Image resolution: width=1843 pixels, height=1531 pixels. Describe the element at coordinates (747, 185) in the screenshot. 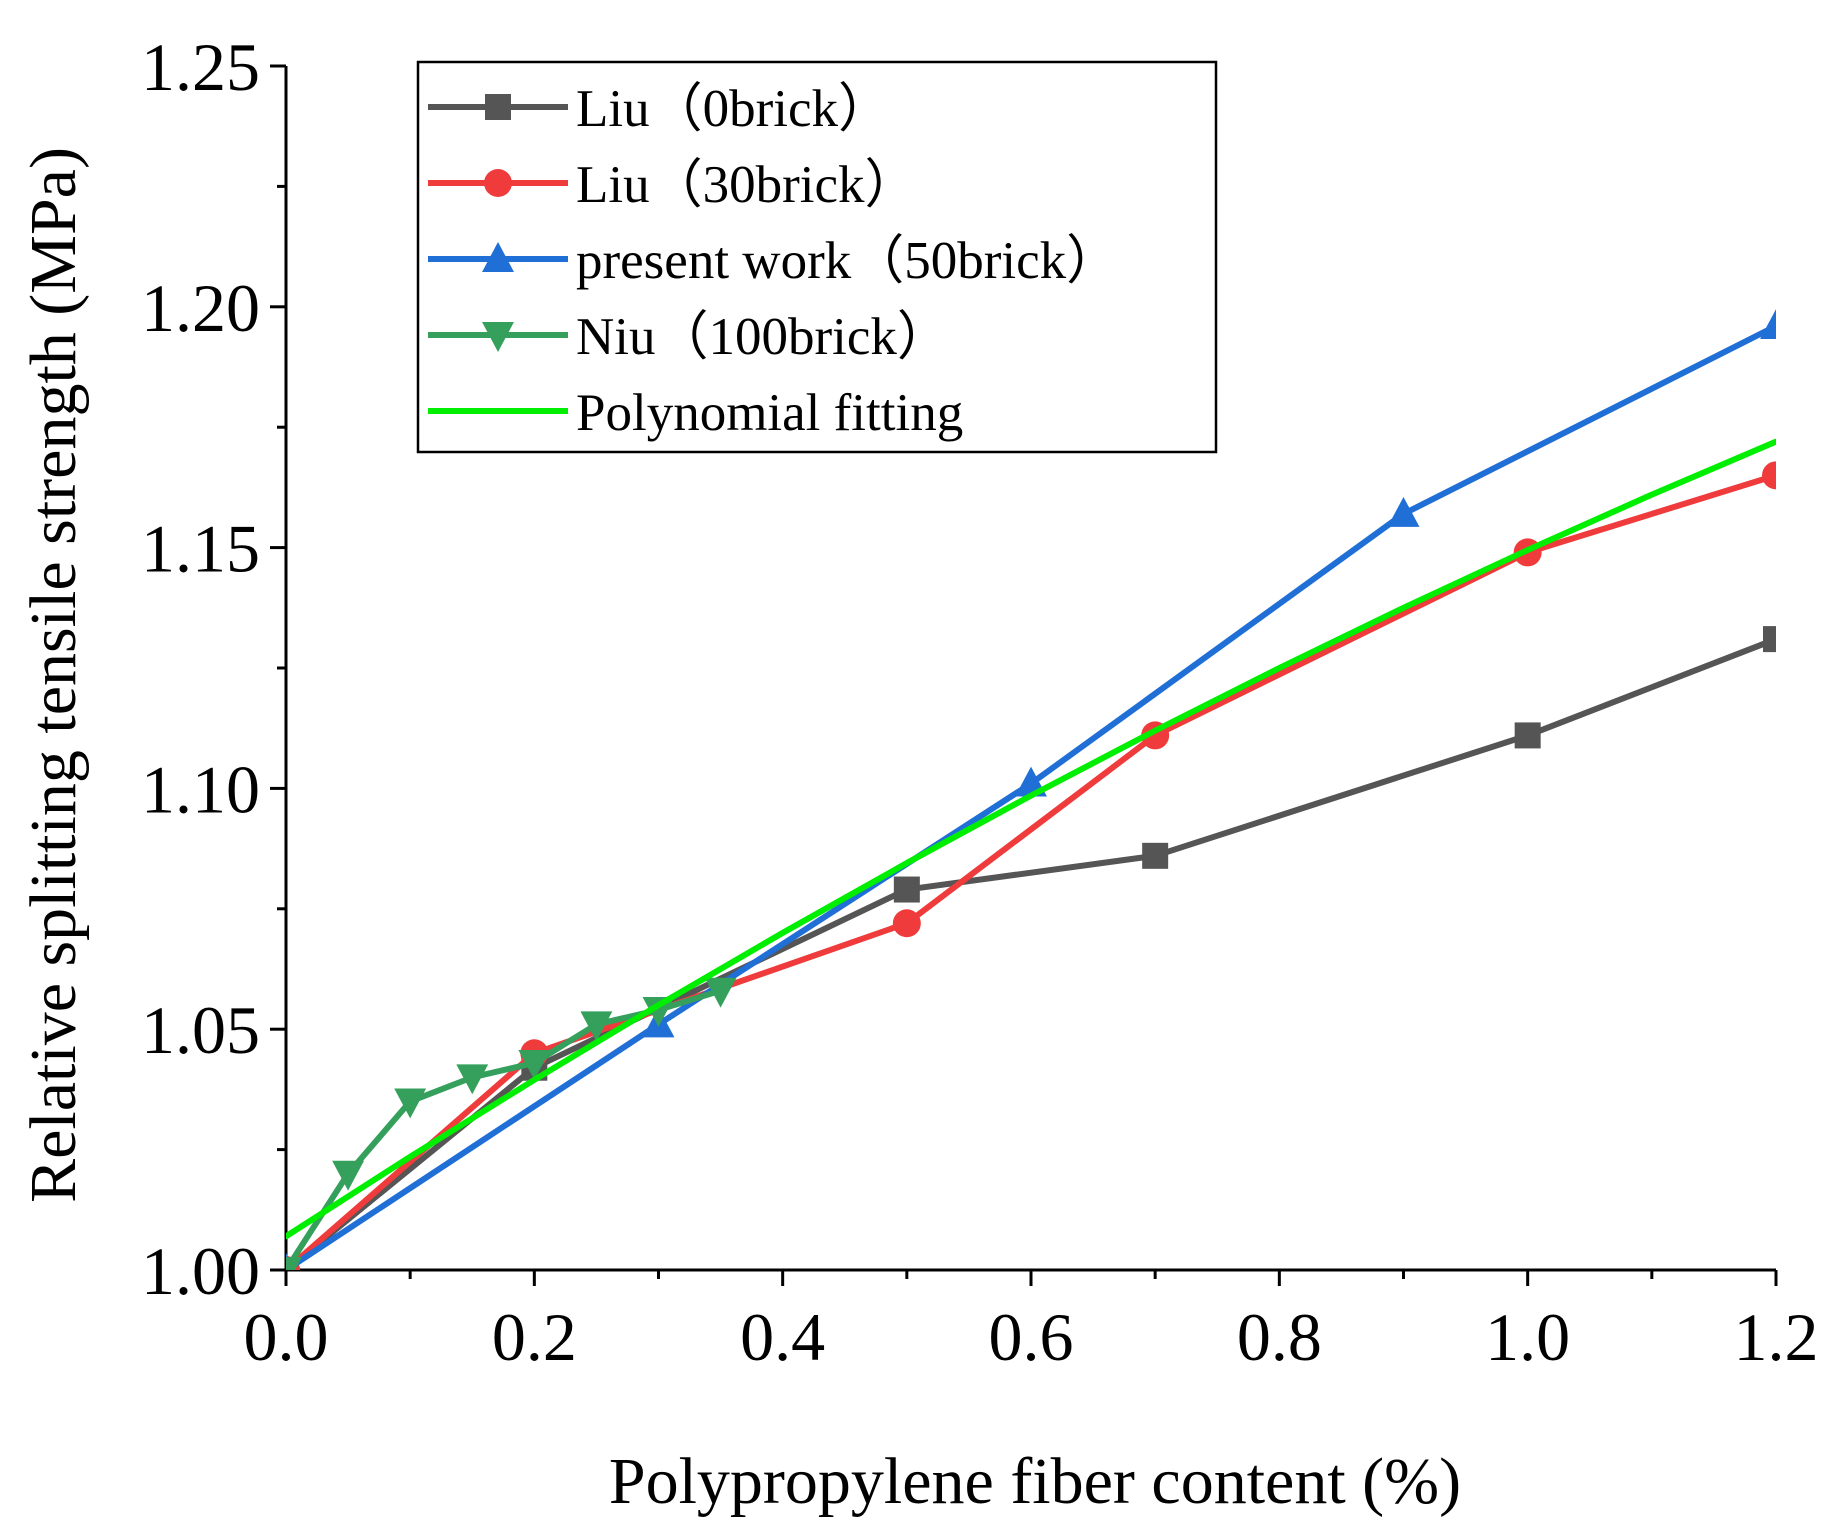

I see `legend-label: Liu（30brick）` at that location.